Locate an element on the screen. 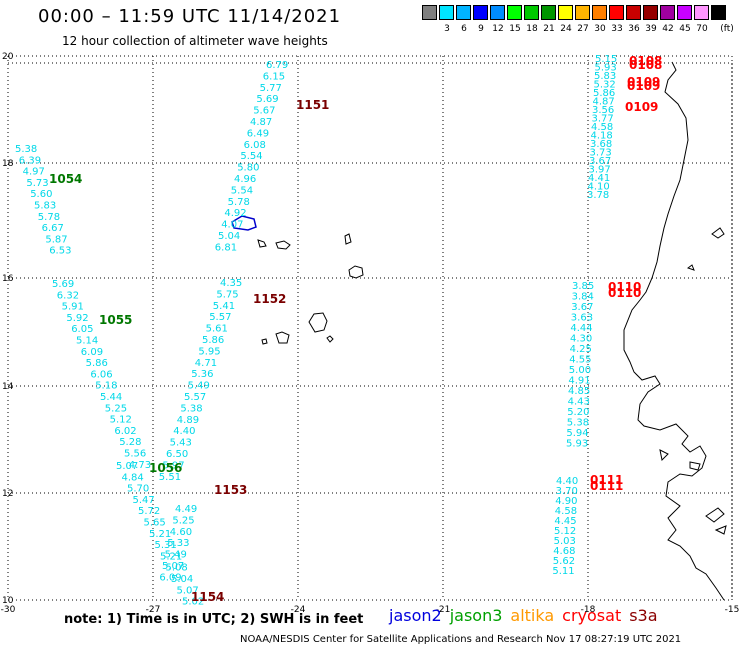 Image resolution: width=740 pixels, height=650 pixels. wave-height-value: 6.15 is located at coordinates (274, 76).